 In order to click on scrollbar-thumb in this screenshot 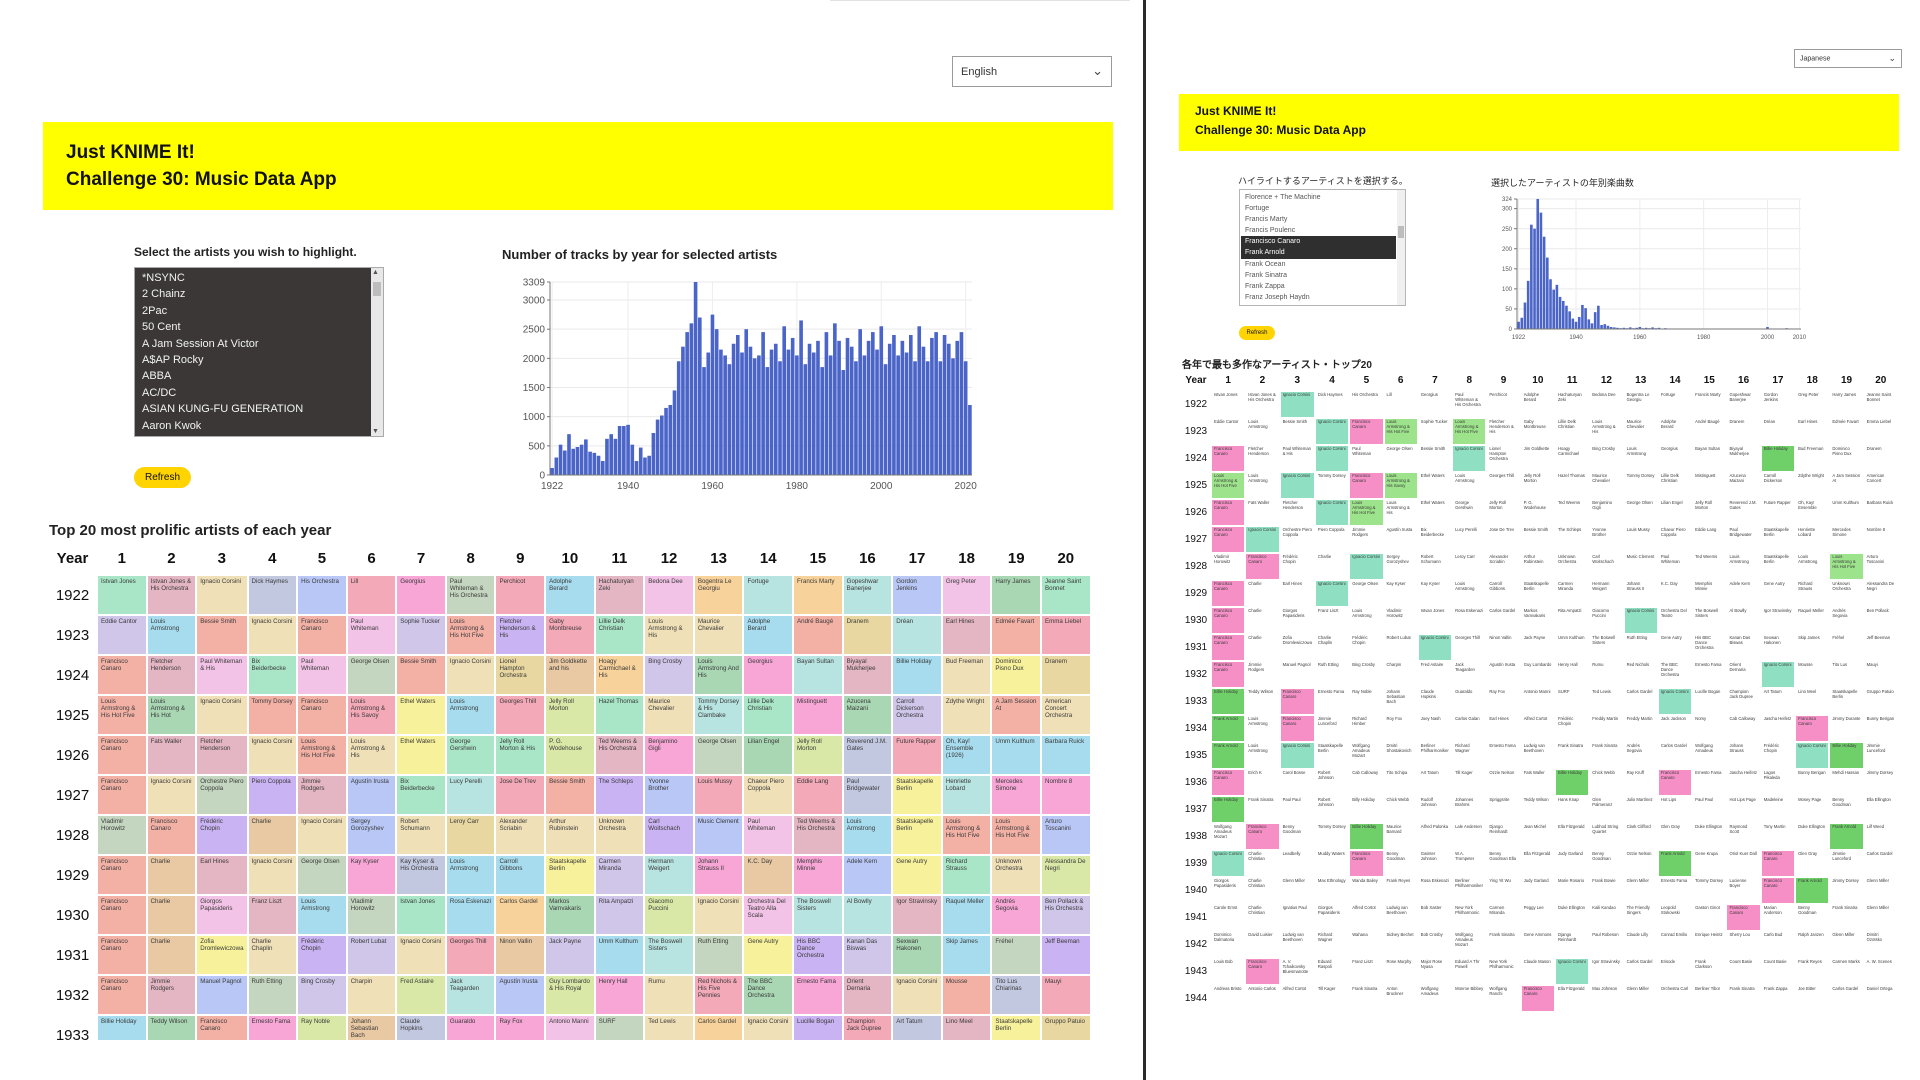, I will do `click(377, 289)`.